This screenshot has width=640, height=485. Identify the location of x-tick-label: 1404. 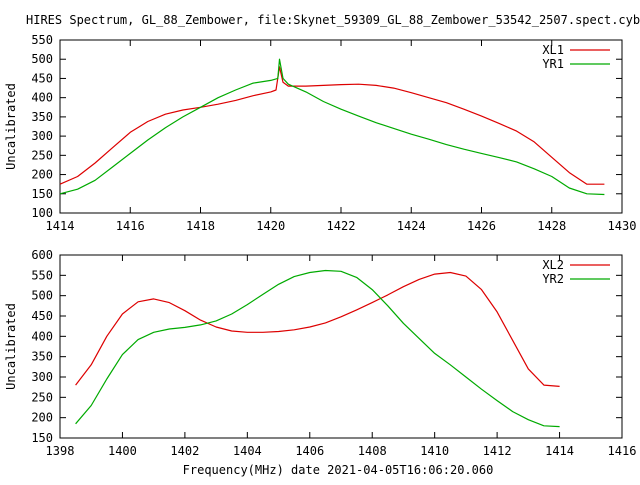
(247, 451).